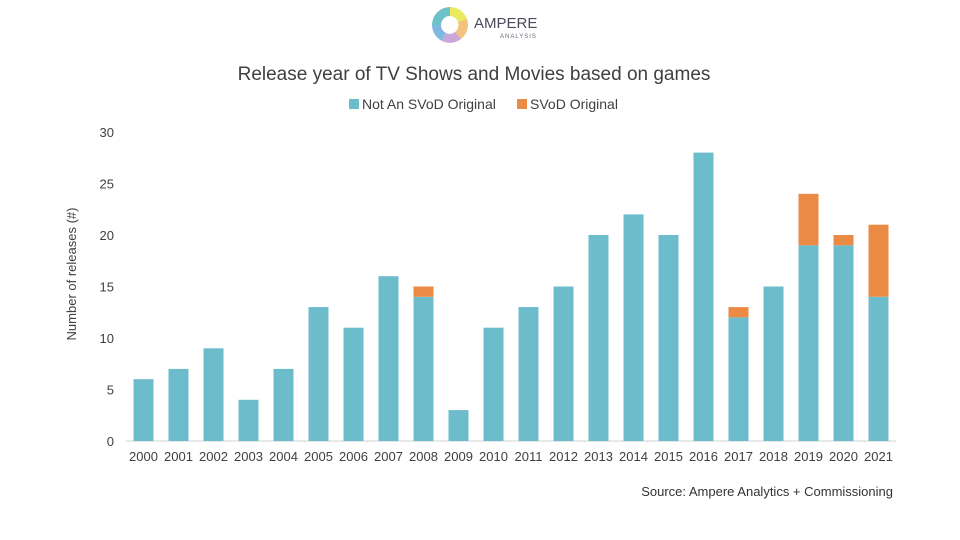  I want to click on bar-not-svod-2012, so click(563, 363).